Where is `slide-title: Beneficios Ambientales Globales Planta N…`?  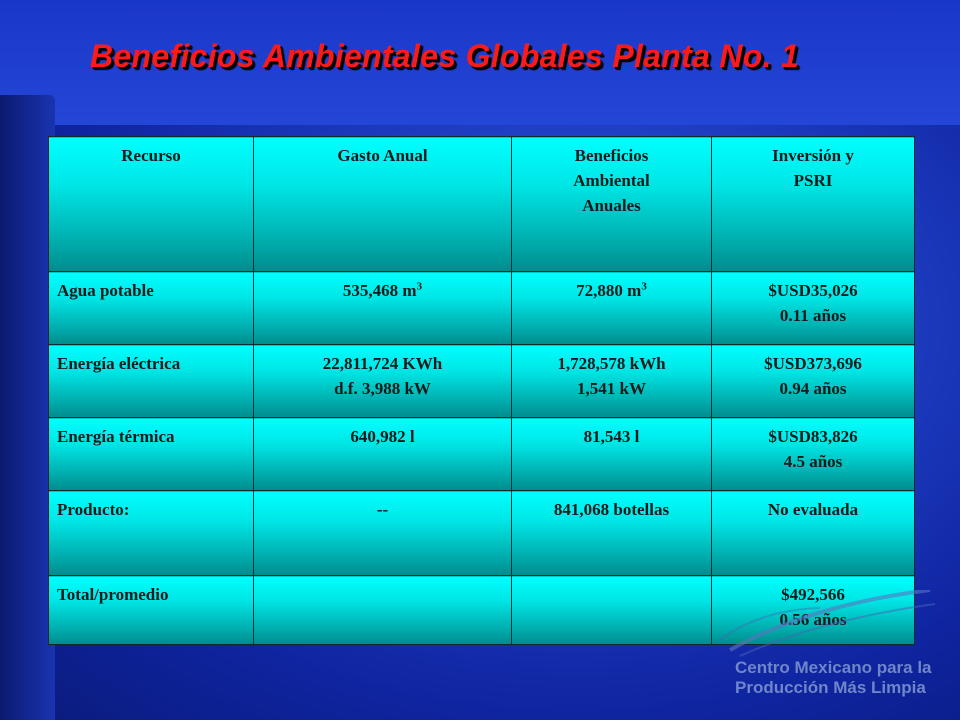 slide-title: Beneficios Ambientales Globales Planta N… is located at coordinates (445, 56).